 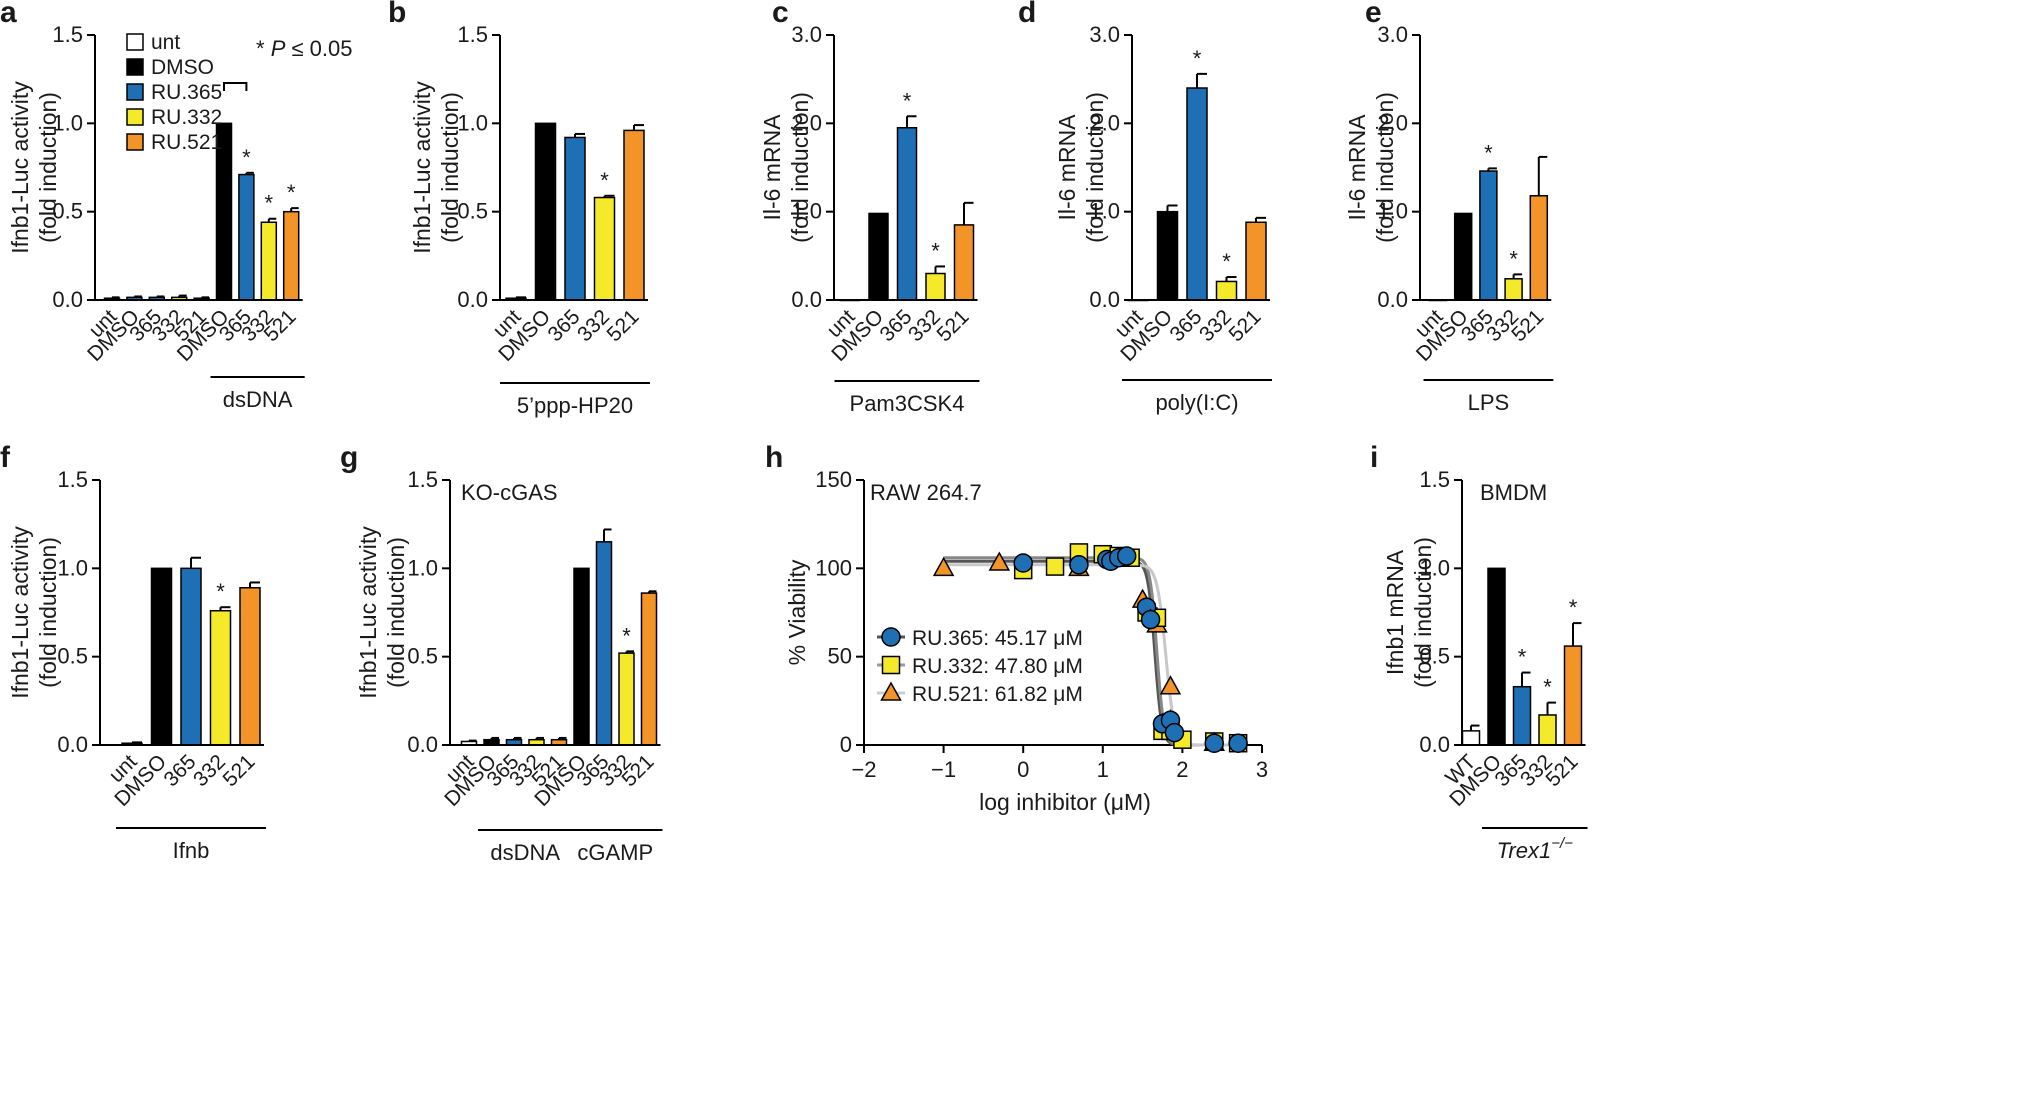 What do you see at coordinates (1395, 612) in the screenshot?
I see `y-title-line: Ifnb1 mRNA` at bounding box center [1395, 612].